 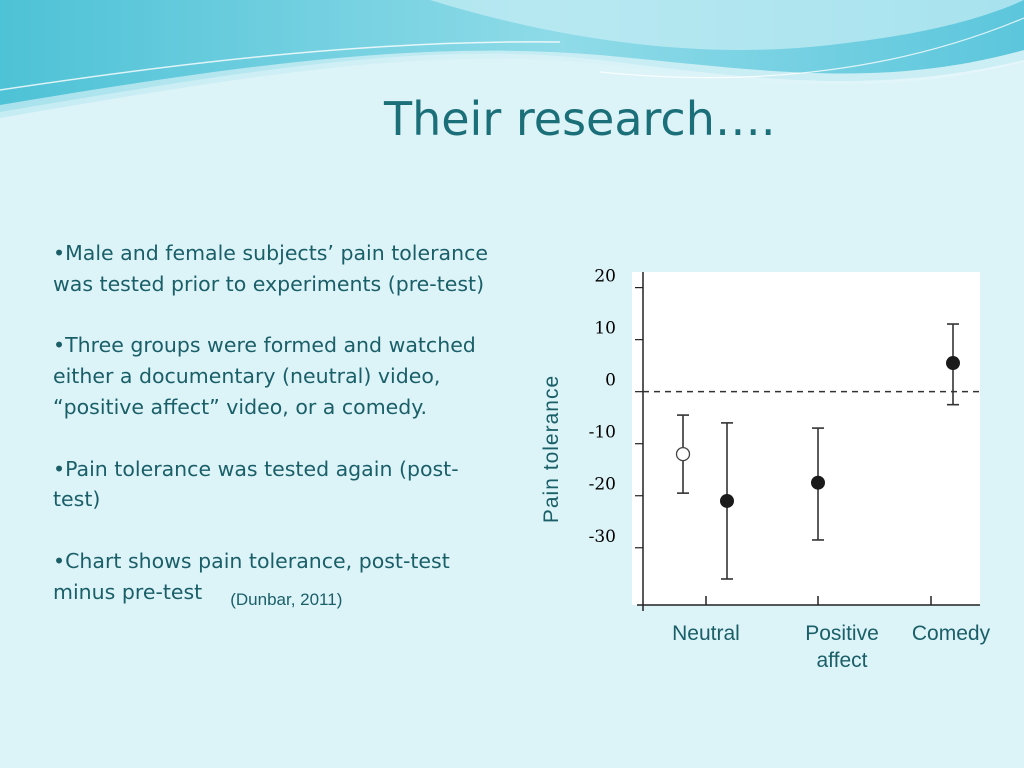 I want to click on data-point-open, so click(x=683, y=454).